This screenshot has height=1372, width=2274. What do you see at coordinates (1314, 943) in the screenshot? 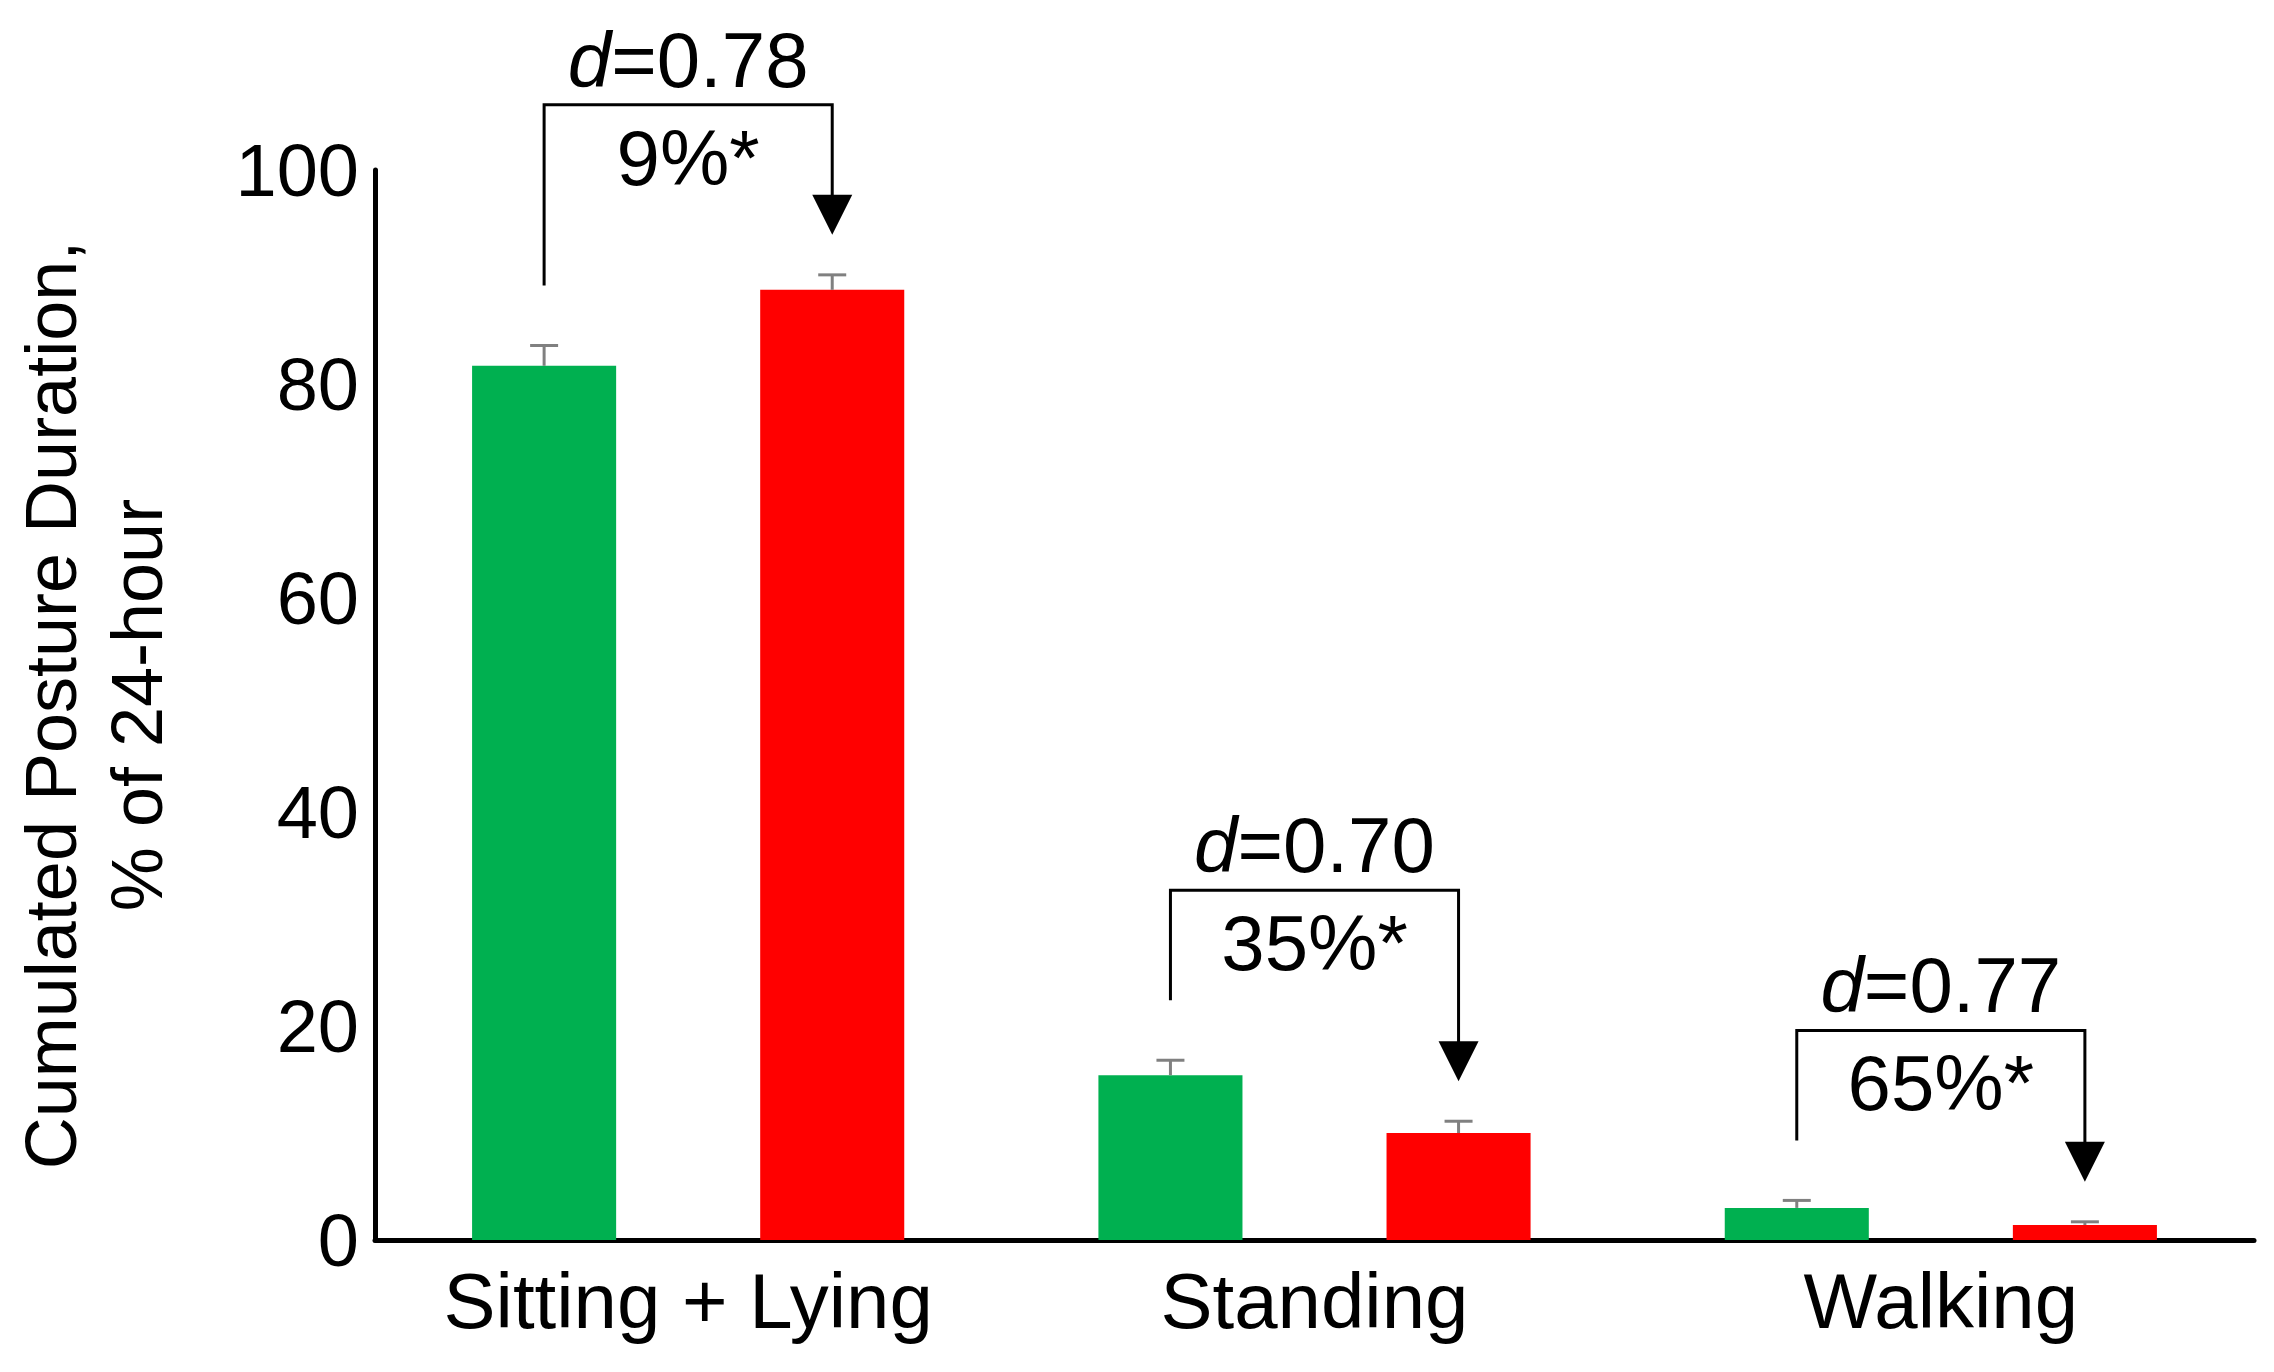
I see `annotation: 35%*` at bounding box center [1314, 943].